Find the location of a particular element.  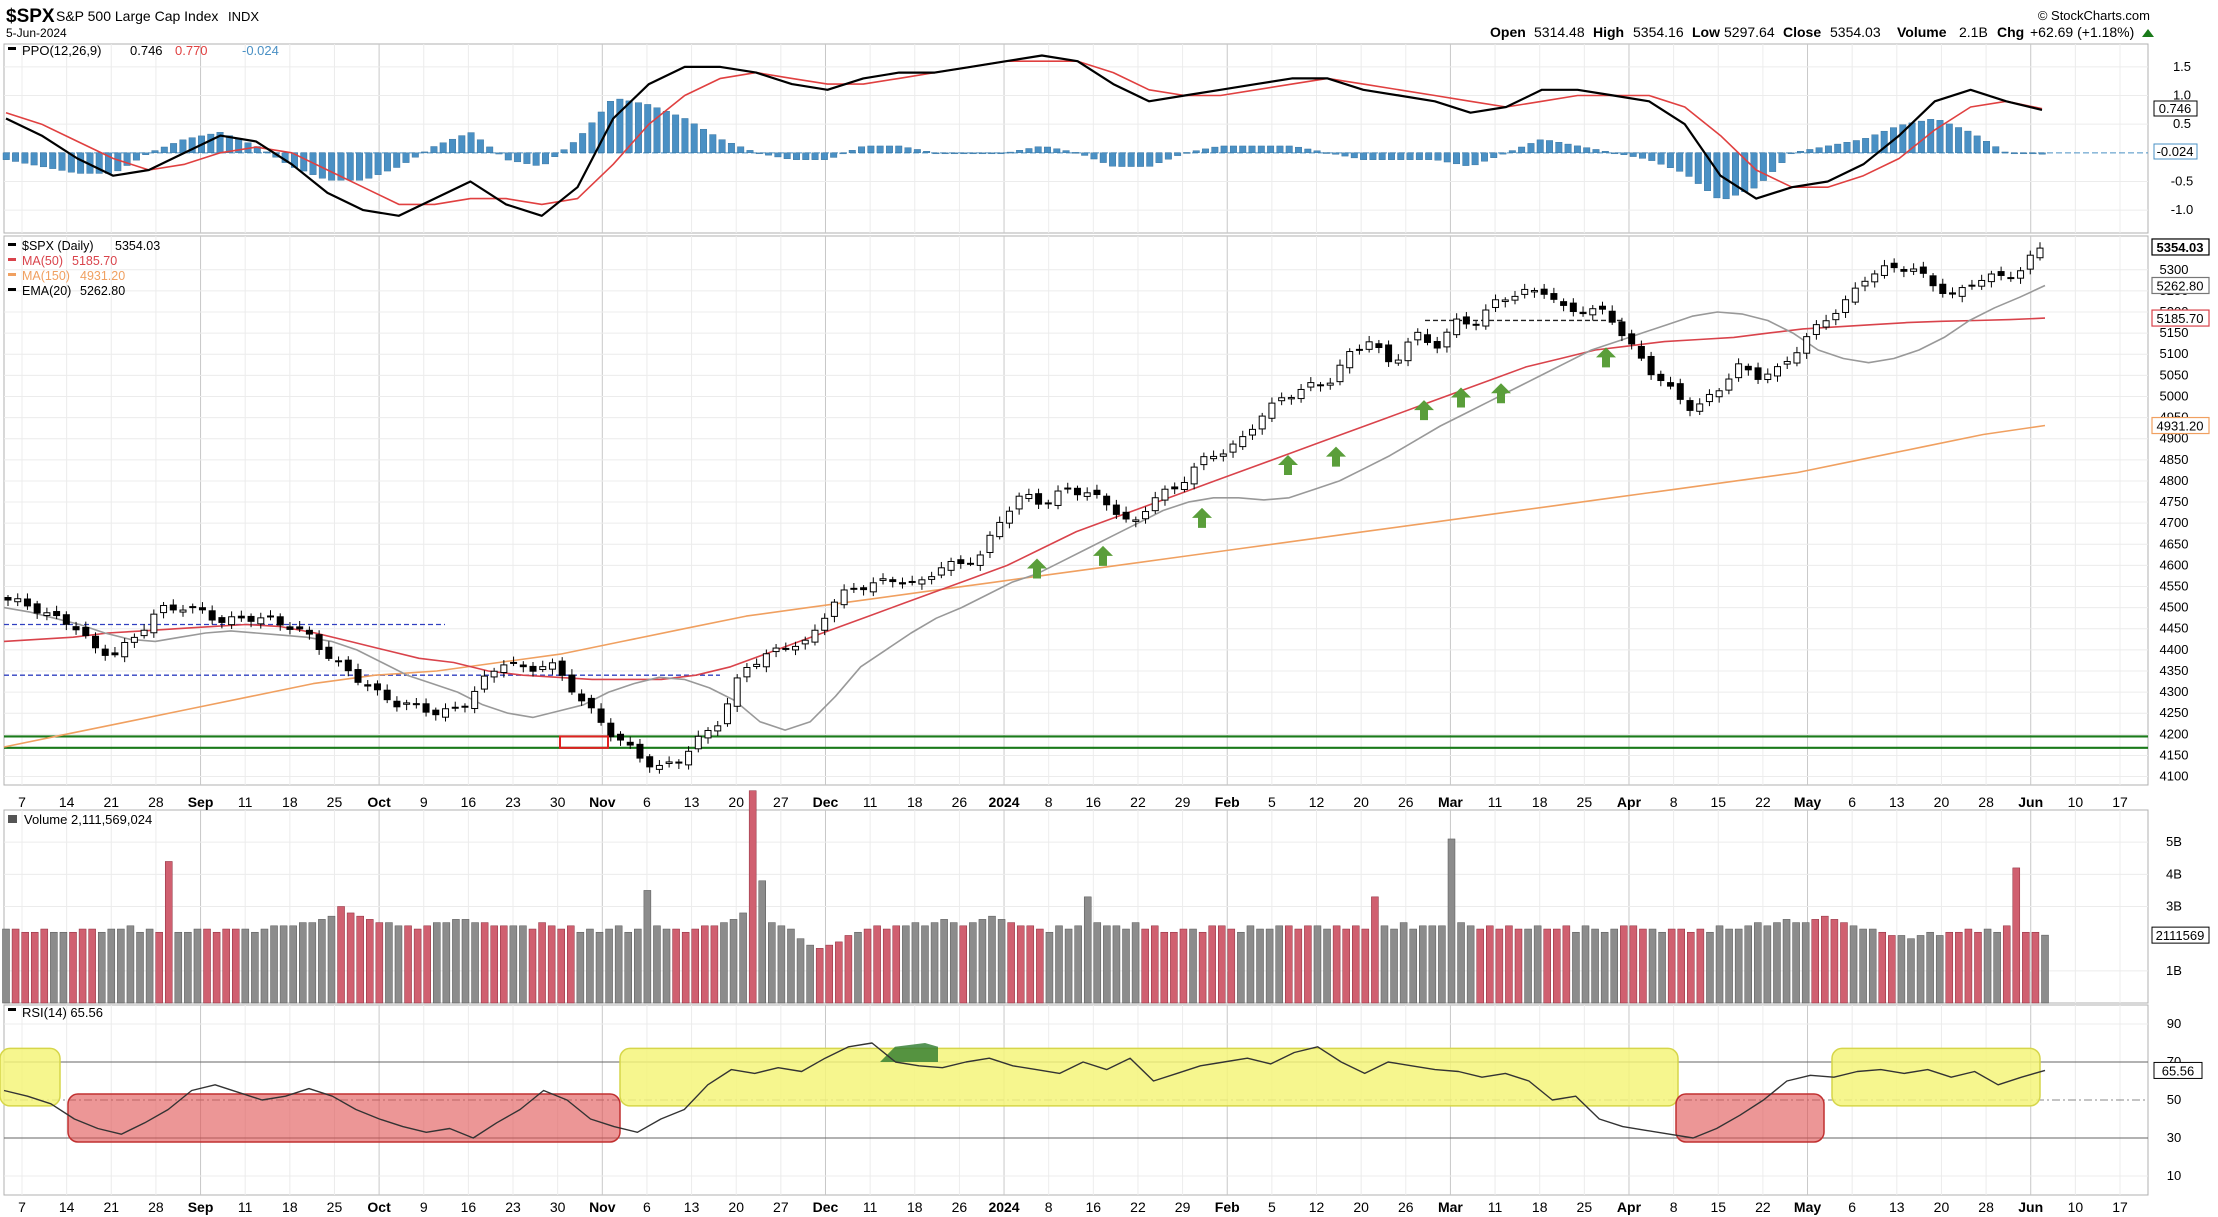

volume-value: 2.1B is located at coordinates (1973, 32).